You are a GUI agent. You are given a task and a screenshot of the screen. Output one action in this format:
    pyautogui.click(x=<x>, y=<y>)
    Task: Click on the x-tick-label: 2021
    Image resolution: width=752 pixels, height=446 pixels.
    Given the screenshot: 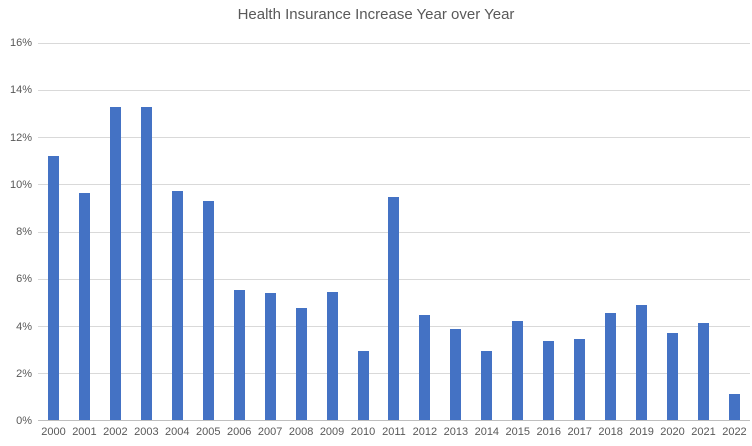 What is the action you would take?
    pyautogui.click(x=703, y=432)
    